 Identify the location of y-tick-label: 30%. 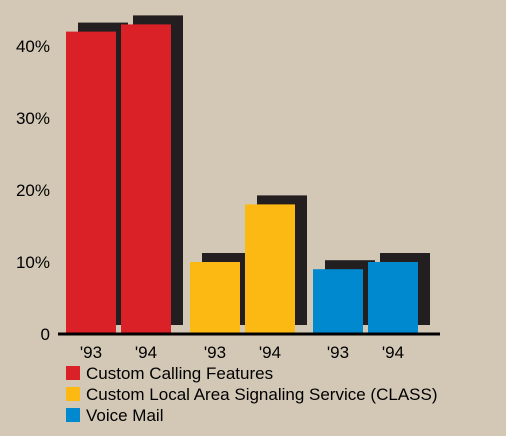
(33, 118).